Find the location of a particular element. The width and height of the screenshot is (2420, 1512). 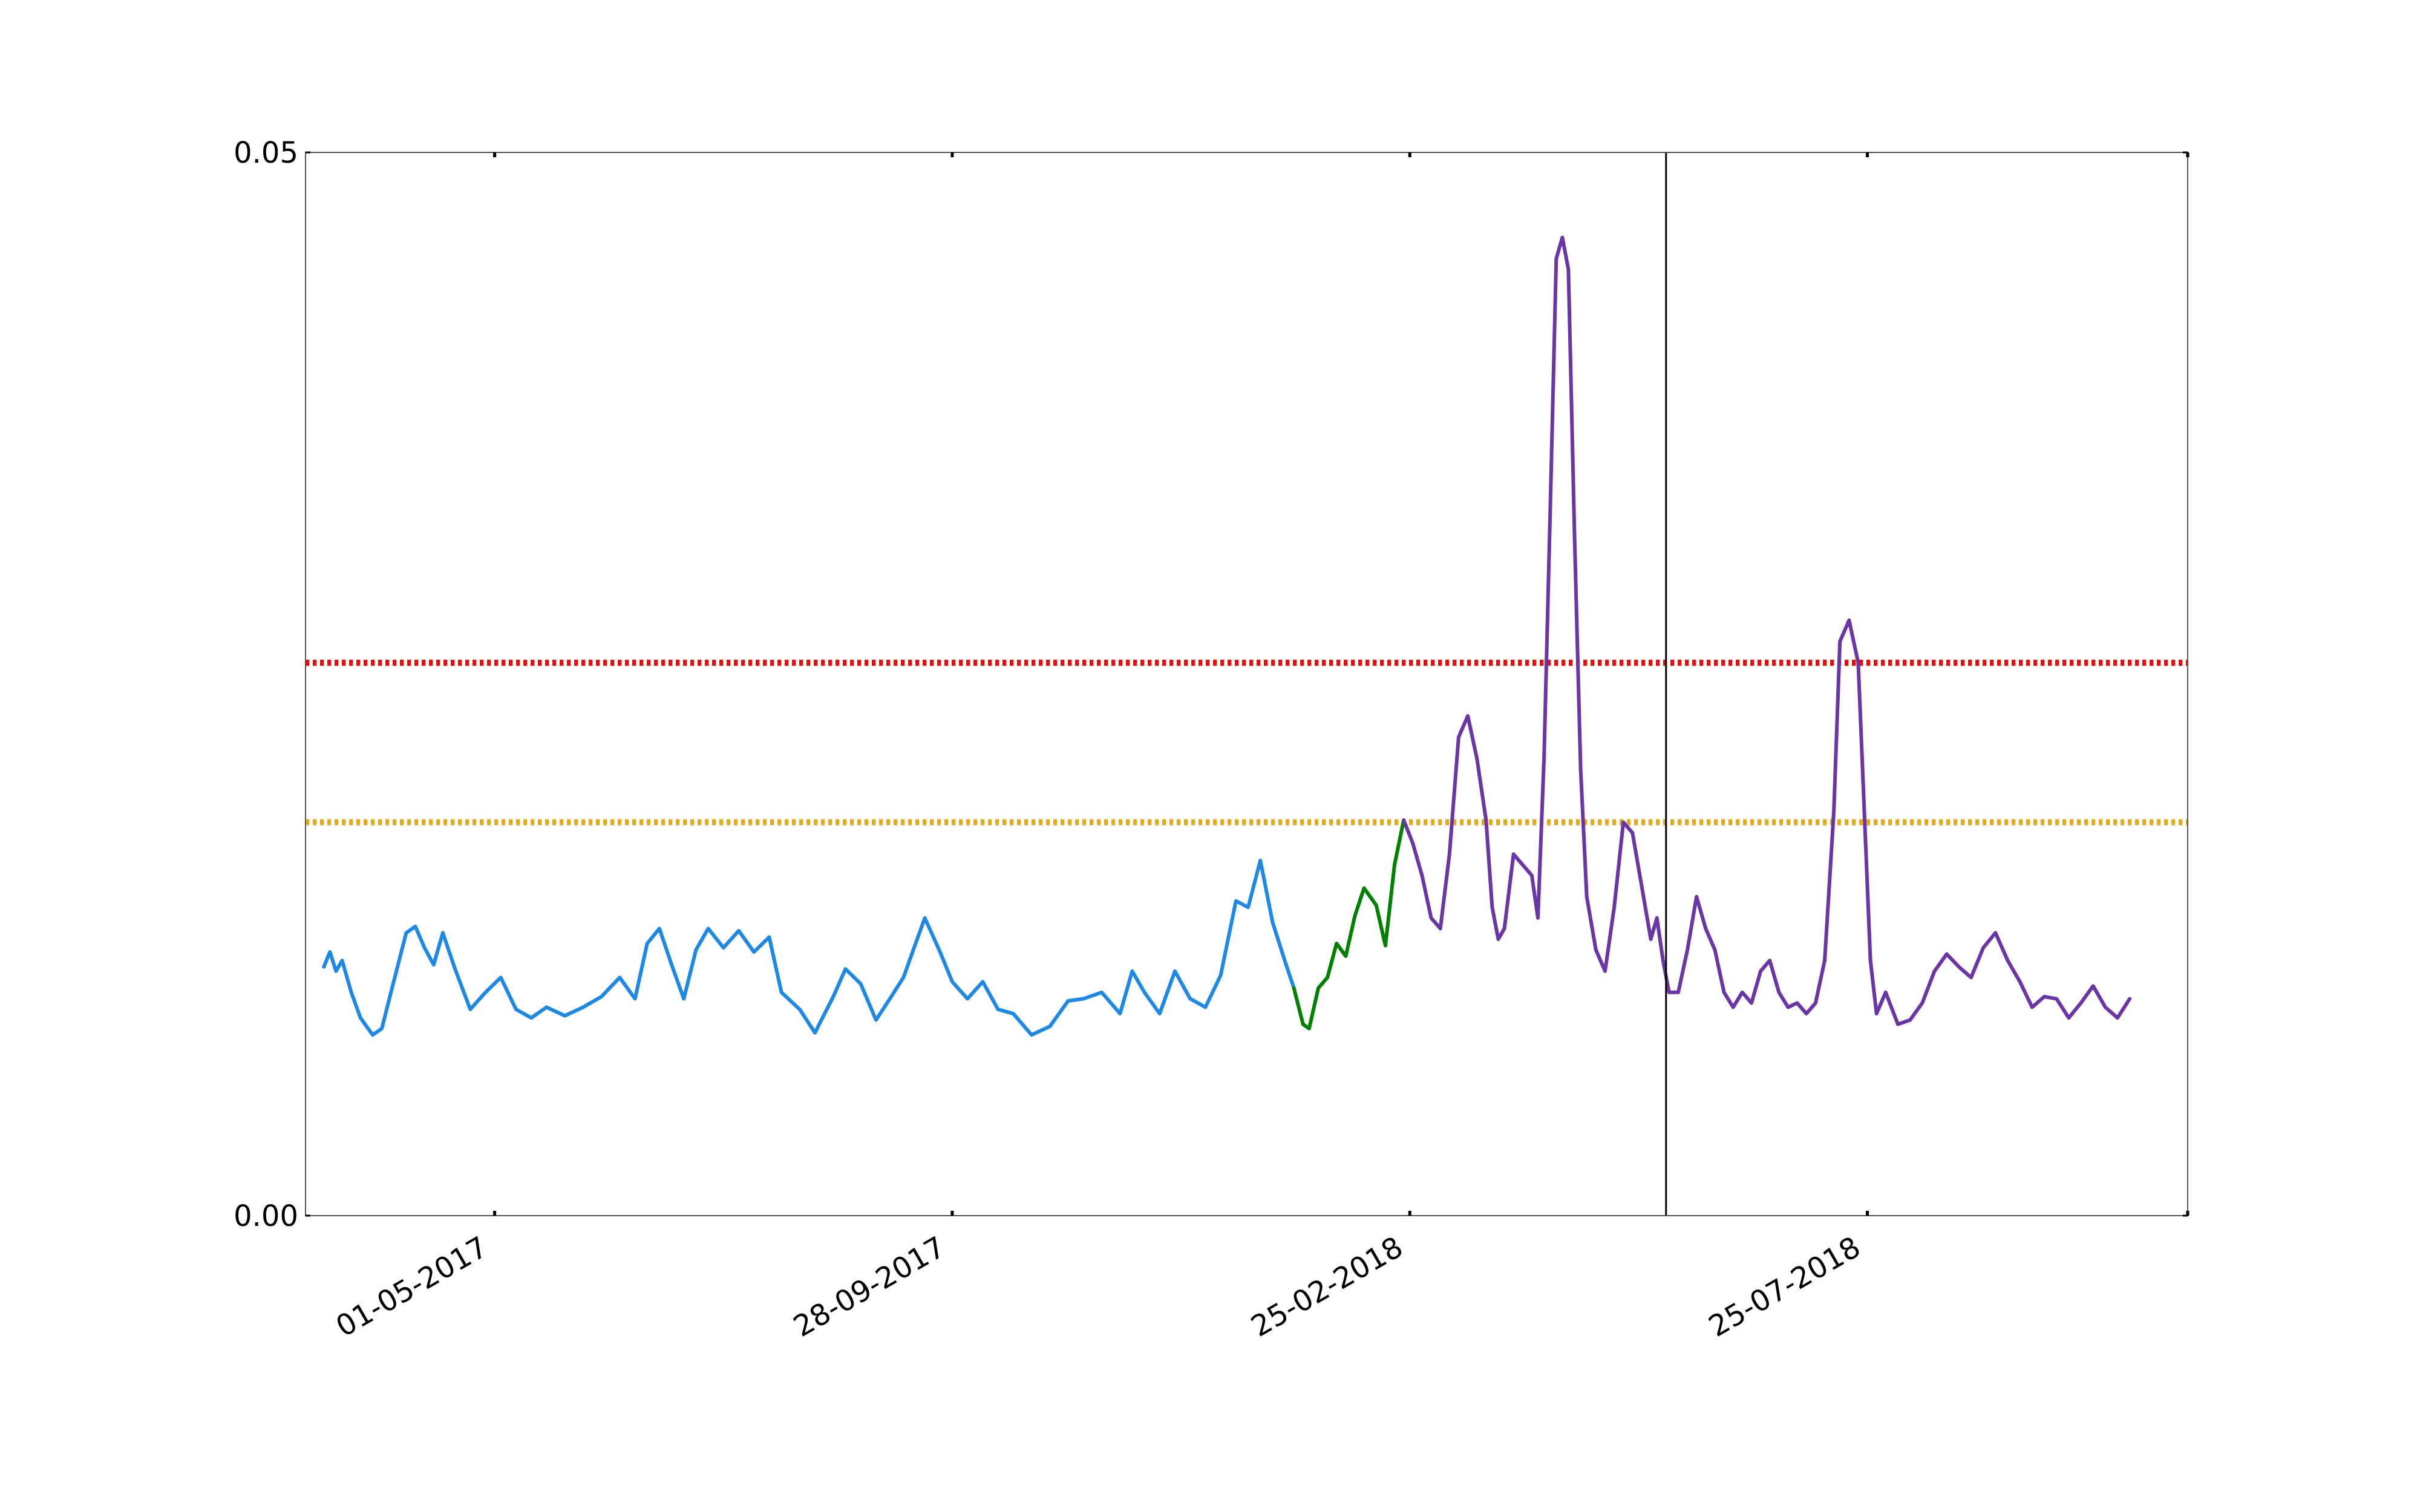

x-tick-label: 28-09-2017 is located at coordinates (869, 1287).